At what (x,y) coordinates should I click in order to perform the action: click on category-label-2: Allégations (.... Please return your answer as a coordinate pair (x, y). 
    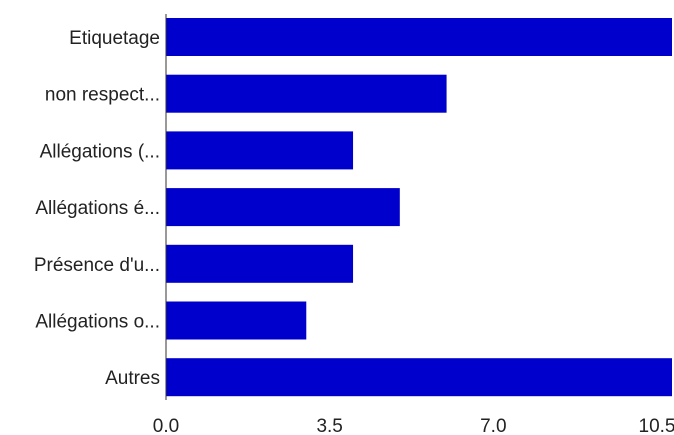
    Looking at the image, I should click on (100, 151).